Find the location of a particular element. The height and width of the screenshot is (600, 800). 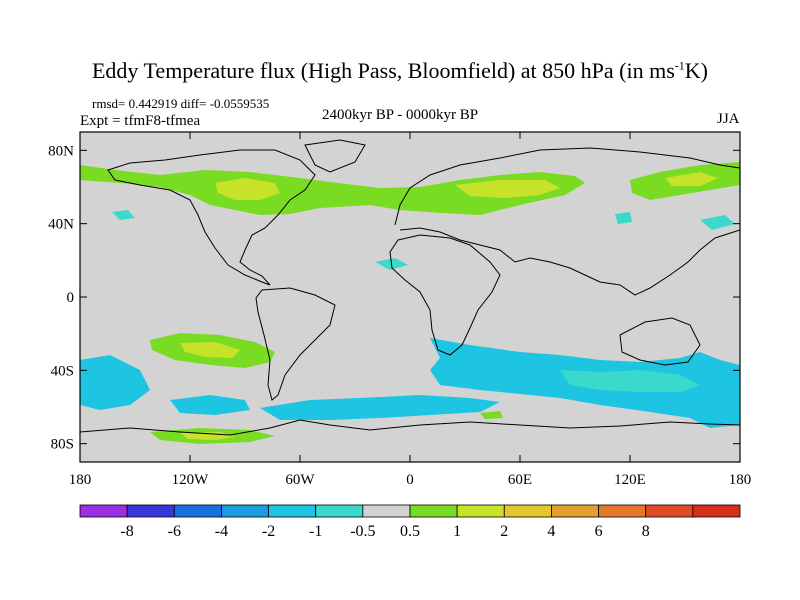

lon-tick-label: 120W is located at coordinates (191, 480).